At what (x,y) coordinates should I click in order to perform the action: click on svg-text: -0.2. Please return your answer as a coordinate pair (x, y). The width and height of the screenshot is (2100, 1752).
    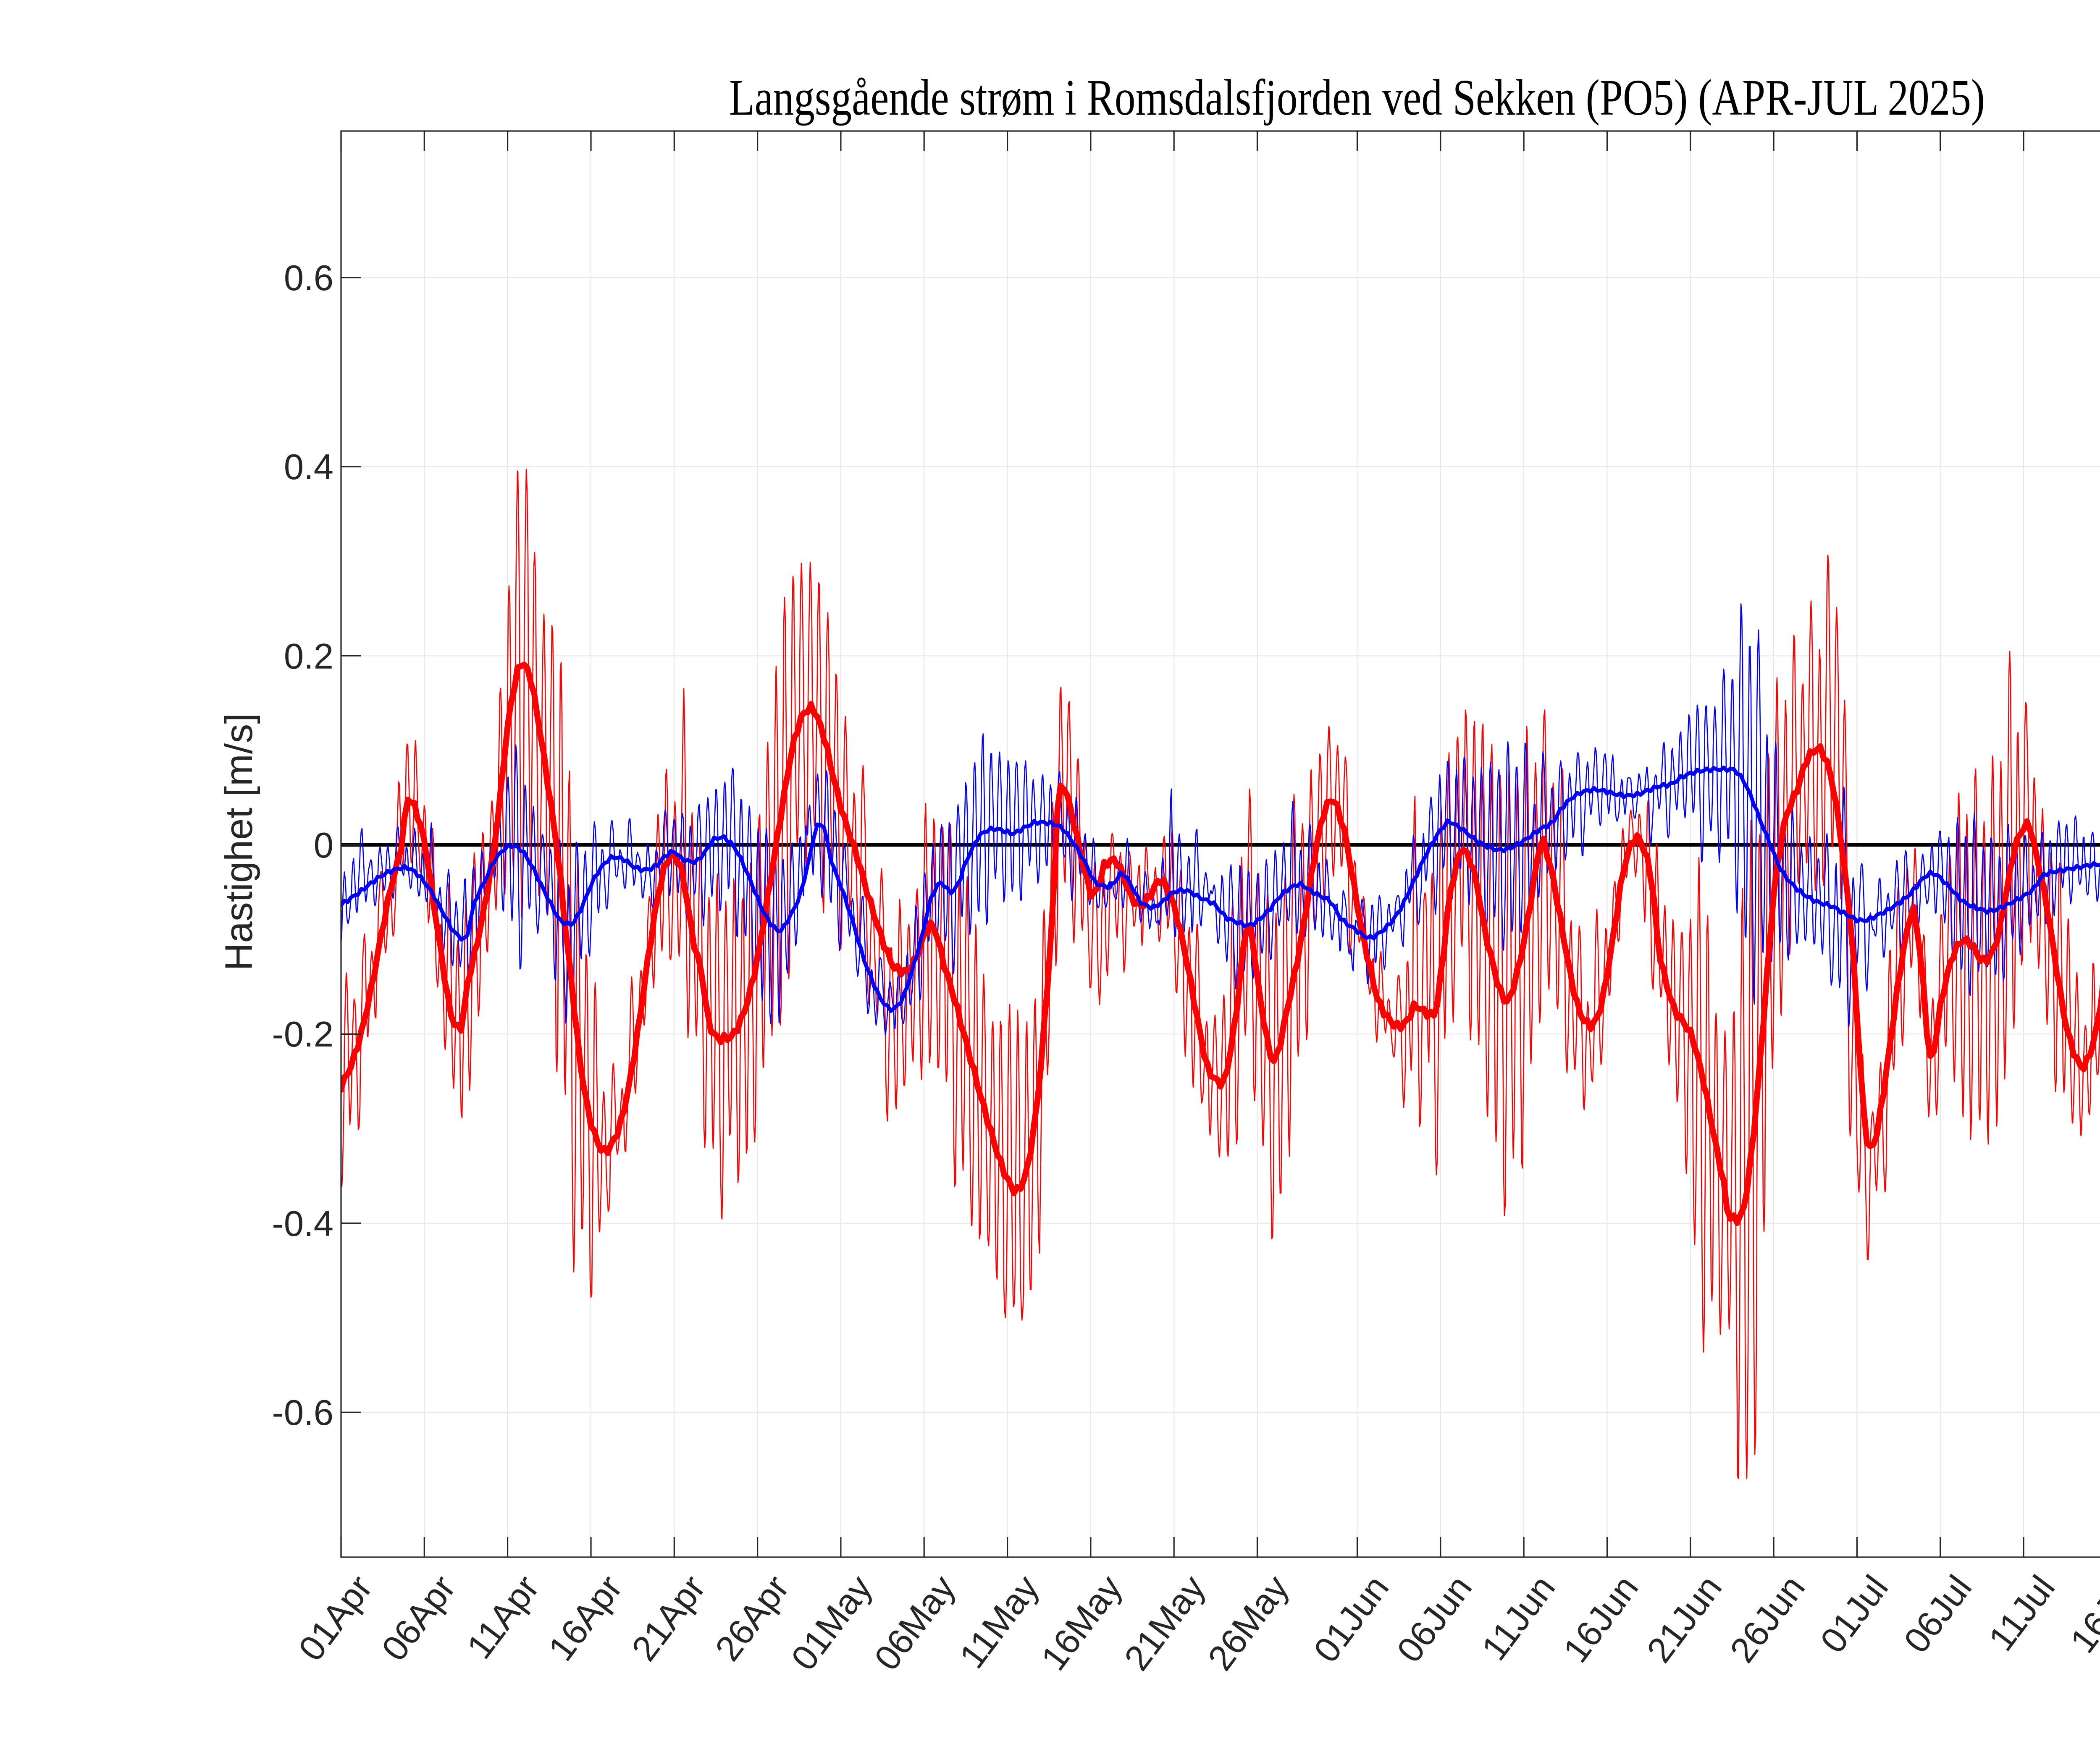
    Looking at the image, I should click on (302, 1034).